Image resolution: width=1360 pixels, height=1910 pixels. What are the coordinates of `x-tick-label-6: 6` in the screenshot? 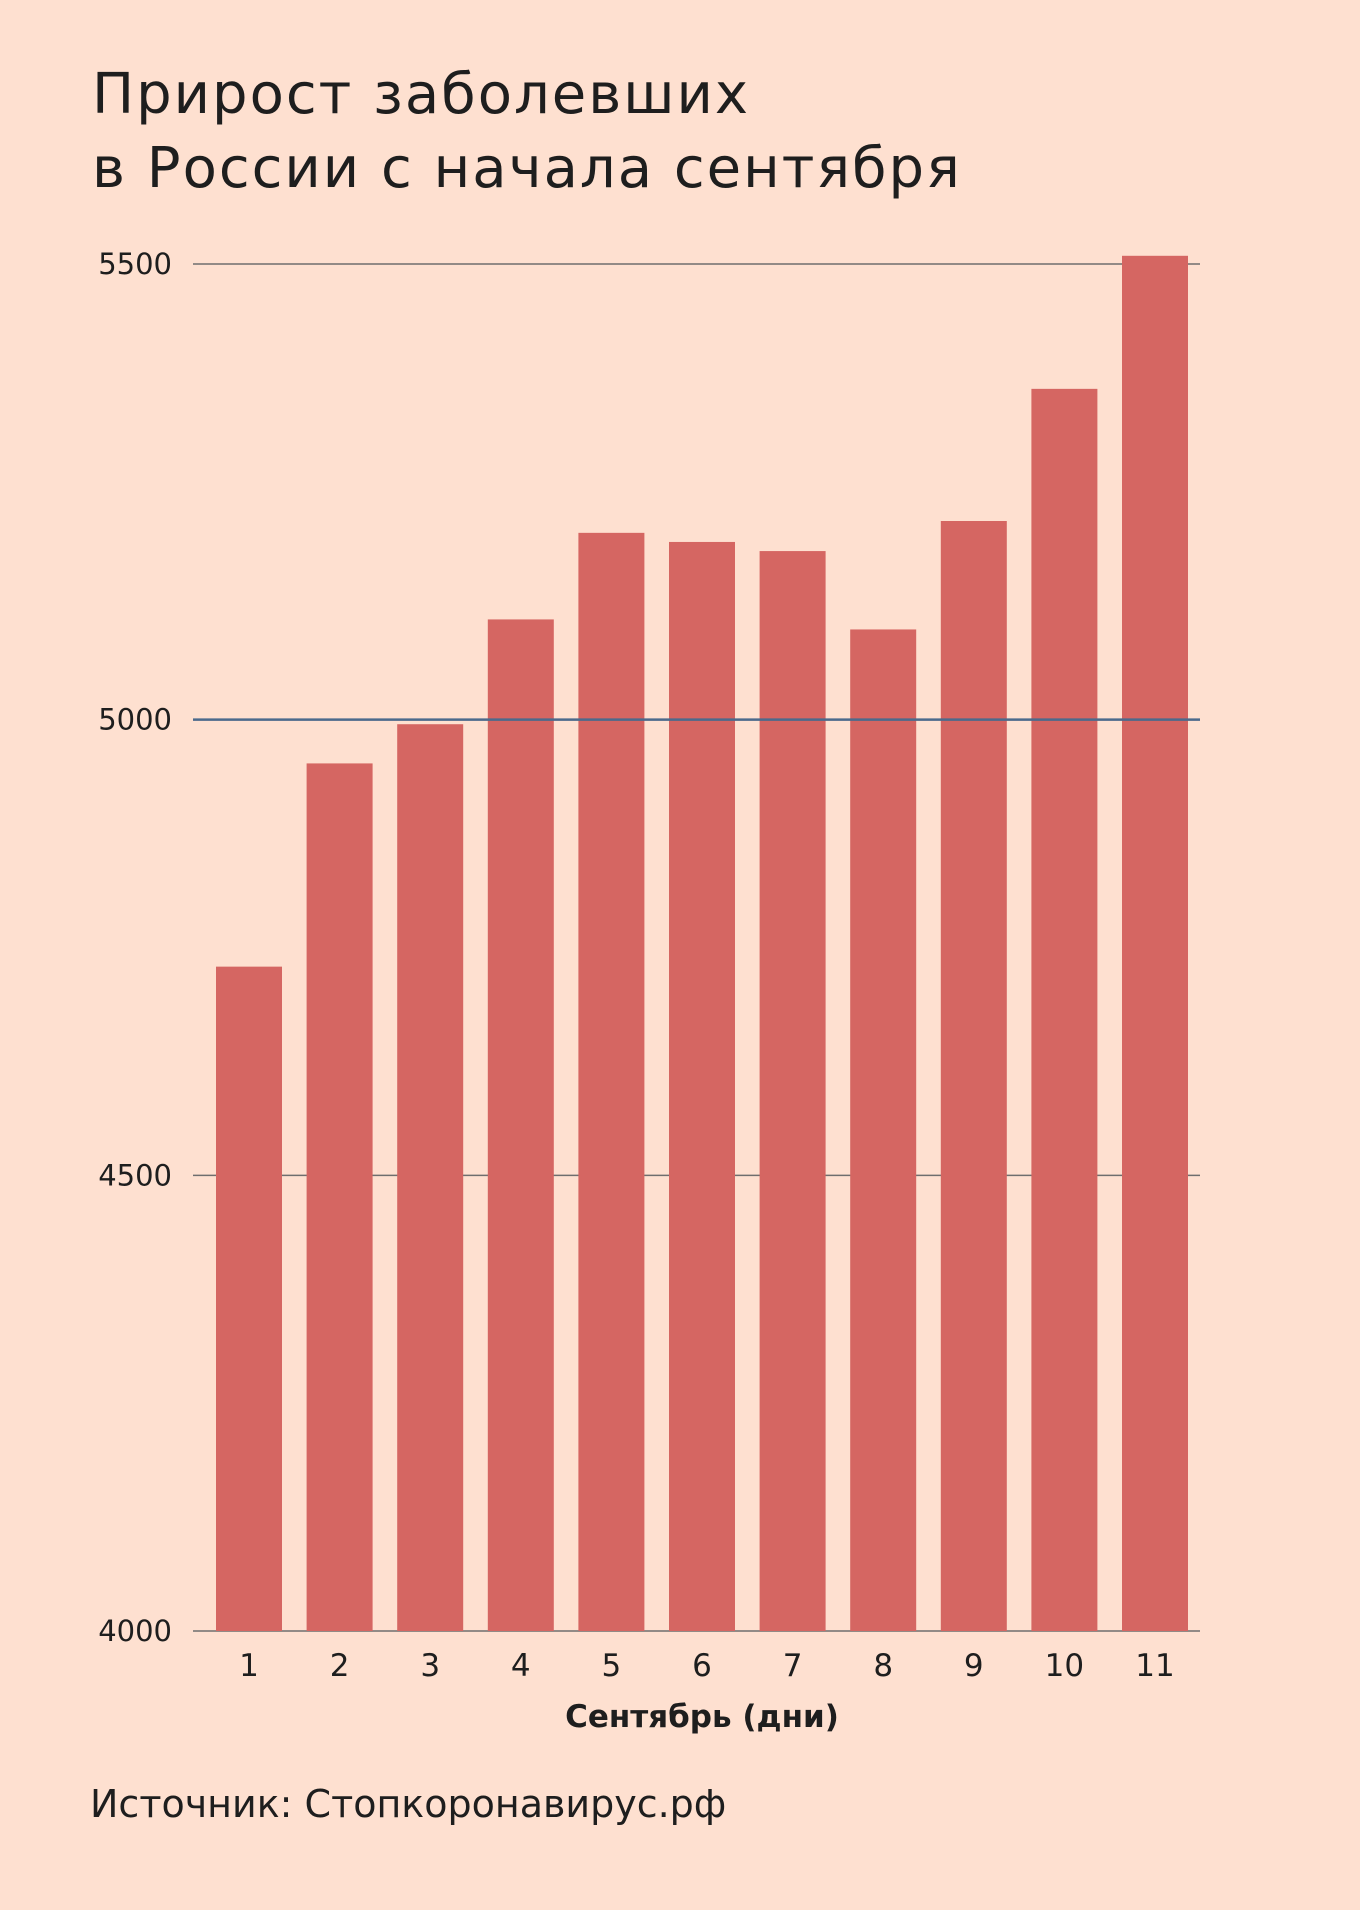 It's located at (702, 1666).